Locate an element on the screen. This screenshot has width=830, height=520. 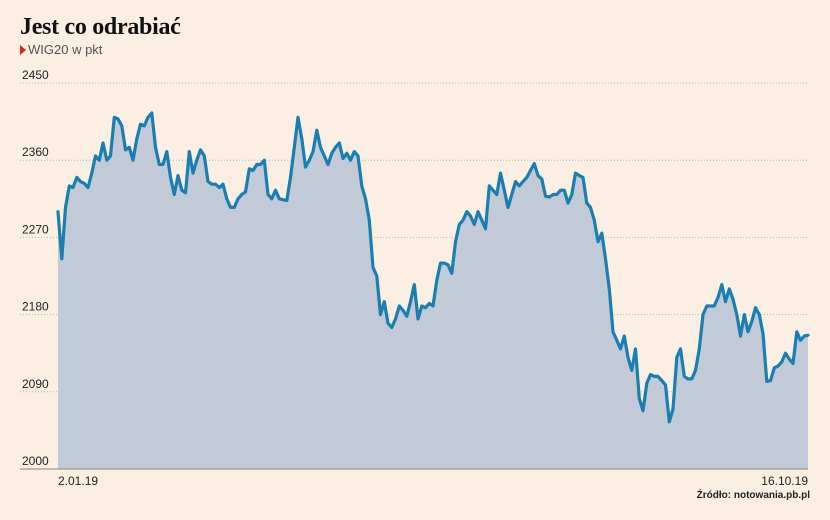
y-tick-label: 2090 is located at coordinates (35, 384).